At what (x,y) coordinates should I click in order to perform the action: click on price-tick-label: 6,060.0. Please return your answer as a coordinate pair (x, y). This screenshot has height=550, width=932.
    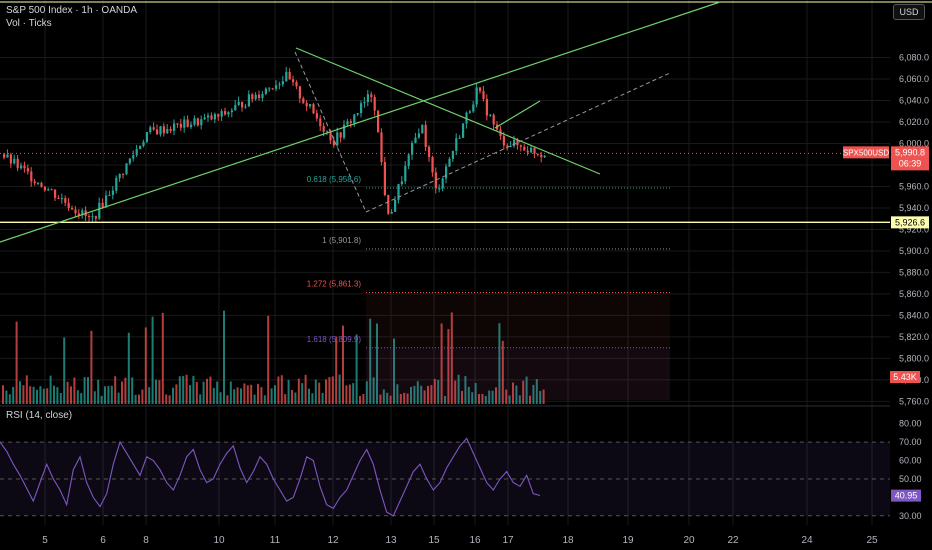
    Looking at the image, I should click on (914, 79).